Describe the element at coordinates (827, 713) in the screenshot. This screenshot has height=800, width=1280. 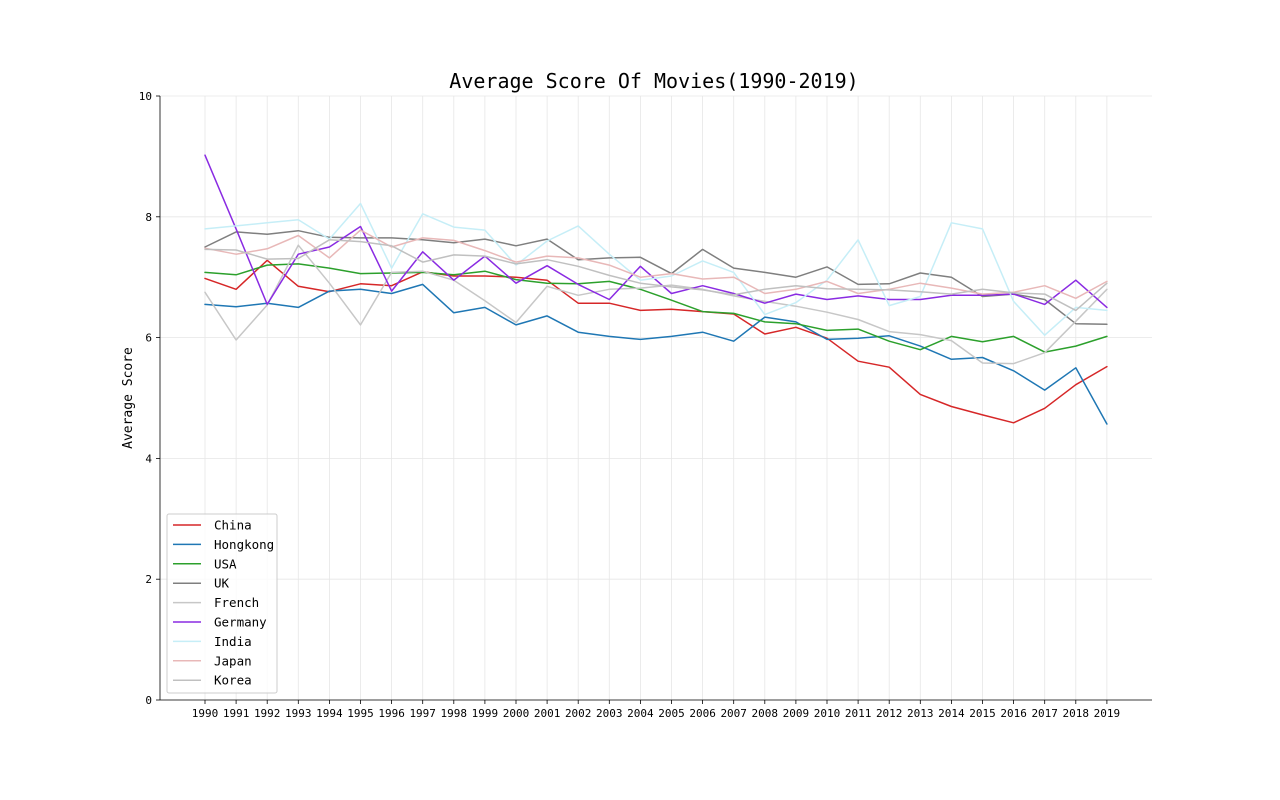
I see `x-tick-label: 2010` at that location.